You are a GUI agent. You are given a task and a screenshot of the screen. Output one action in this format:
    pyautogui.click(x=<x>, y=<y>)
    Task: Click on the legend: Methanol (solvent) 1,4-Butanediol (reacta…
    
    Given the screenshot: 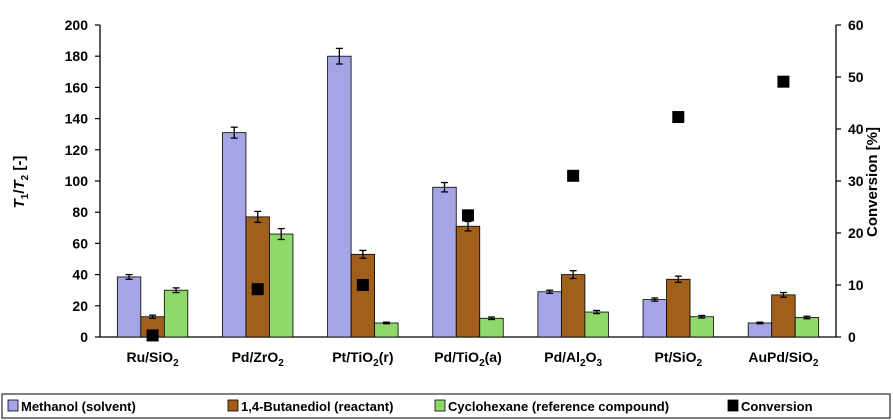 What is the action you would take?
    pyautogui.click(x=446, y=406)
    